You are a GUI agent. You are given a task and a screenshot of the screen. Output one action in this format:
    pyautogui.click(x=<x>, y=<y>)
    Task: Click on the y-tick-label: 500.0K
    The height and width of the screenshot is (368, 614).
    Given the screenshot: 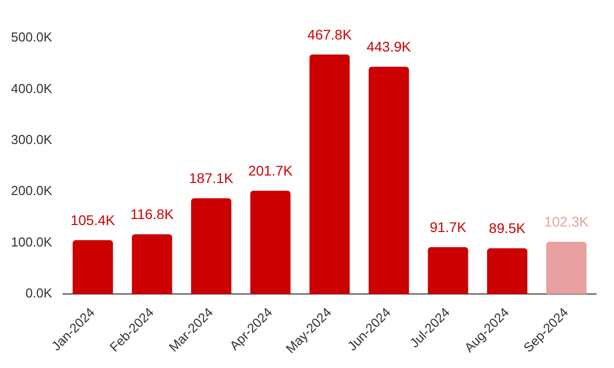 What is the action you would take?
    pyautogui.click(x=32, y=37)
    